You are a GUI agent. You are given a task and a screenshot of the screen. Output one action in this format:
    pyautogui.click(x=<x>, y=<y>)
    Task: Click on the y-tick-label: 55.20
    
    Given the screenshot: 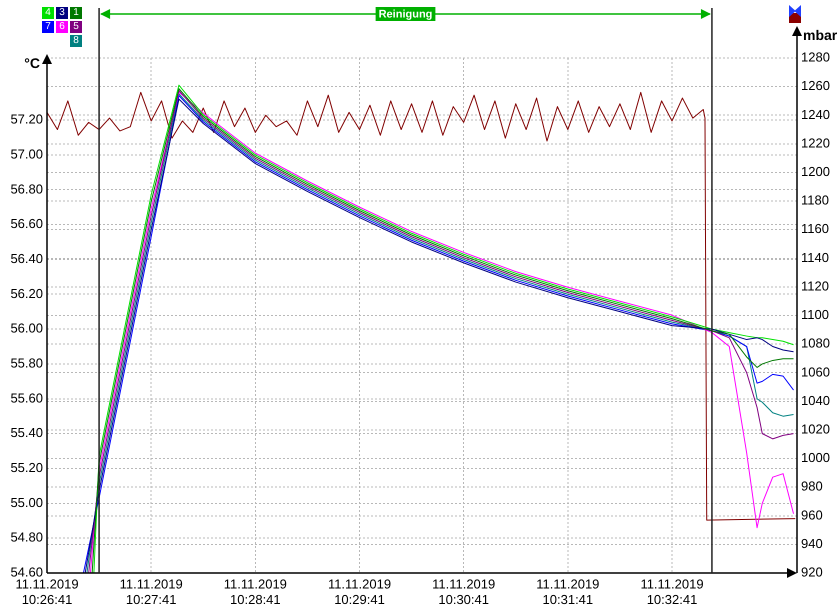 What is the action you would take?
    pyautogui.click(x=26, y=468)
    